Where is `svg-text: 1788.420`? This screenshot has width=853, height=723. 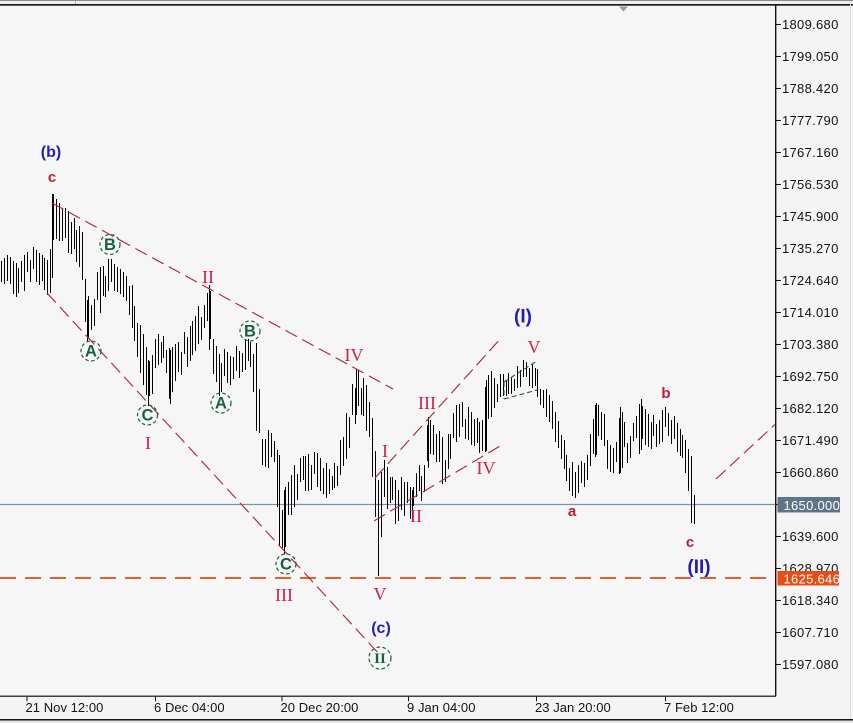
svg-text: 1788.420 is located at coordinates (810, 88).